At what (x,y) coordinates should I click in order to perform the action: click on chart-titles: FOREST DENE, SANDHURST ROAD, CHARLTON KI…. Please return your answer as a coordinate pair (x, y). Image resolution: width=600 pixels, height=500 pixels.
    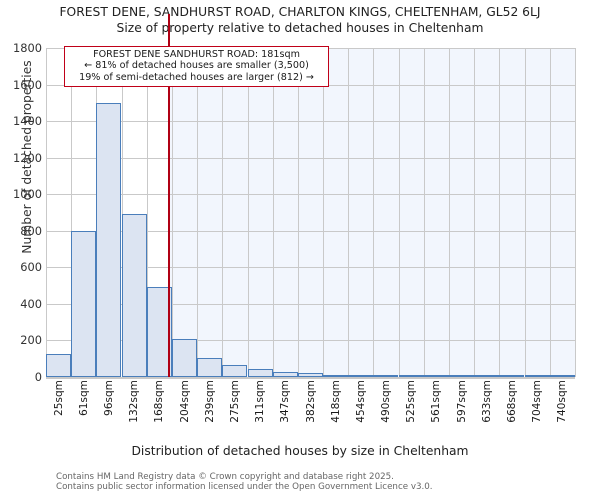
    Looking at the image, I should click on (300, 18).